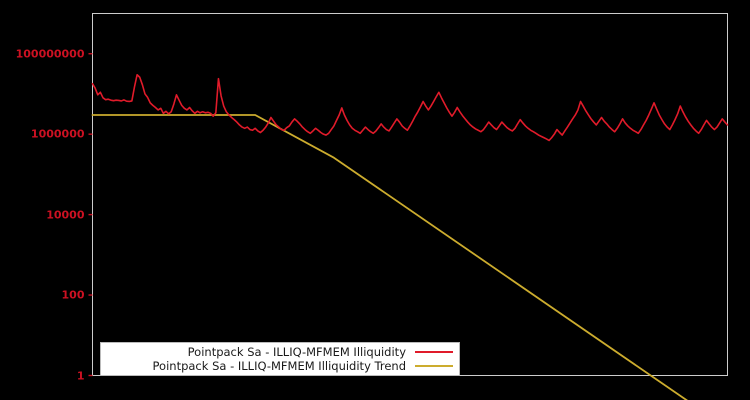 The height and width of the screenshot is (400, 750). What do you see at coordinates (410, 107) in the screenshot?
I see `series-line-illiquidity` at bounding box center [410, 107].